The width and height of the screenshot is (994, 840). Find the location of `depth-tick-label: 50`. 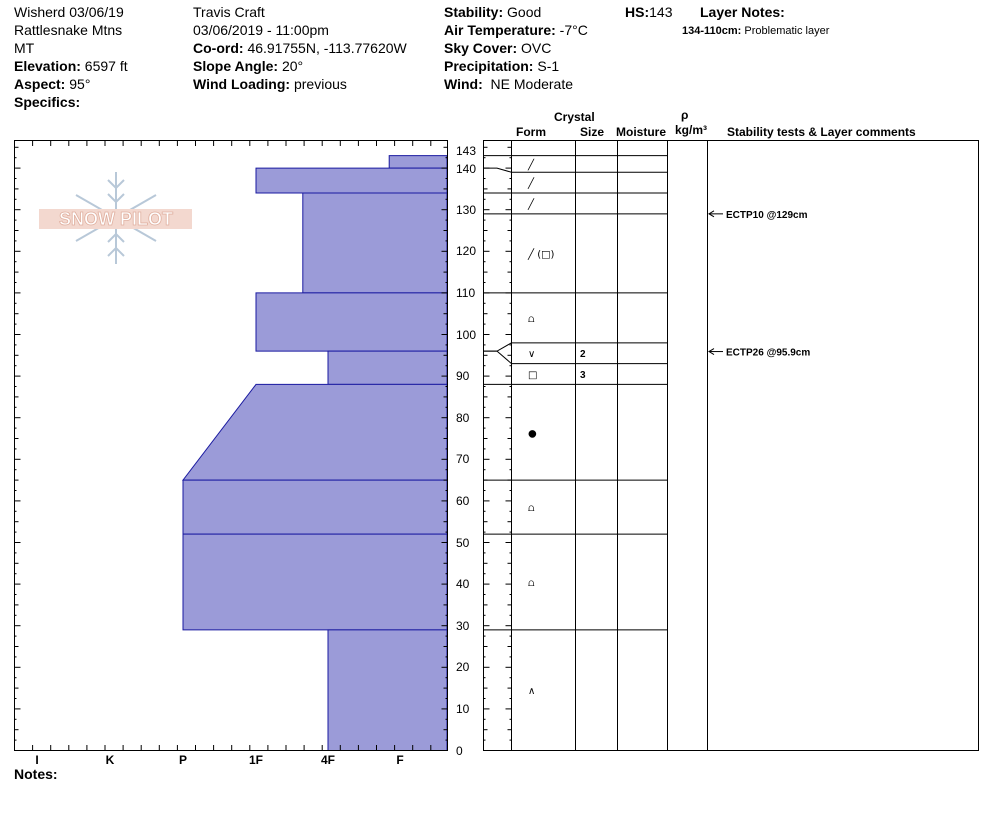

depth-tick-label: 50 is located at coordinates (463, 542).